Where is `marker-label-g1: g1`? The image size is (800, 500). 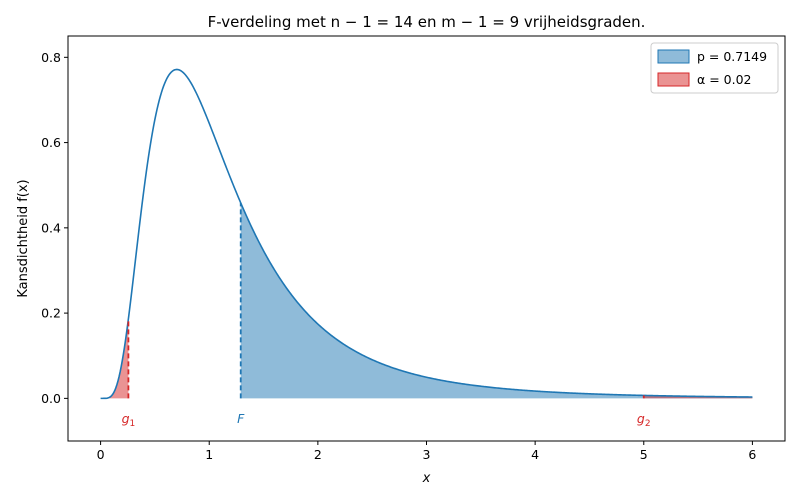 marker-label-g1: g1 is located at coordinates (129, 420).